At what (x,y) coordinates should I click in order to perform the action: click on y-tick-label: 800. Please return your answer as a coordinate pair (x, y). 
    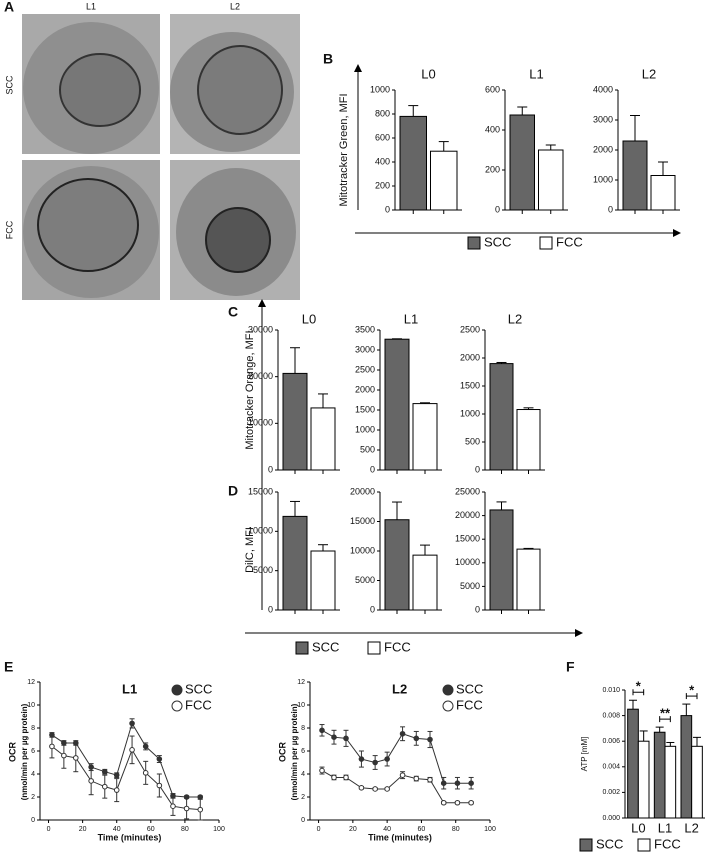
    Looking at the image, I should click on (382, 113).